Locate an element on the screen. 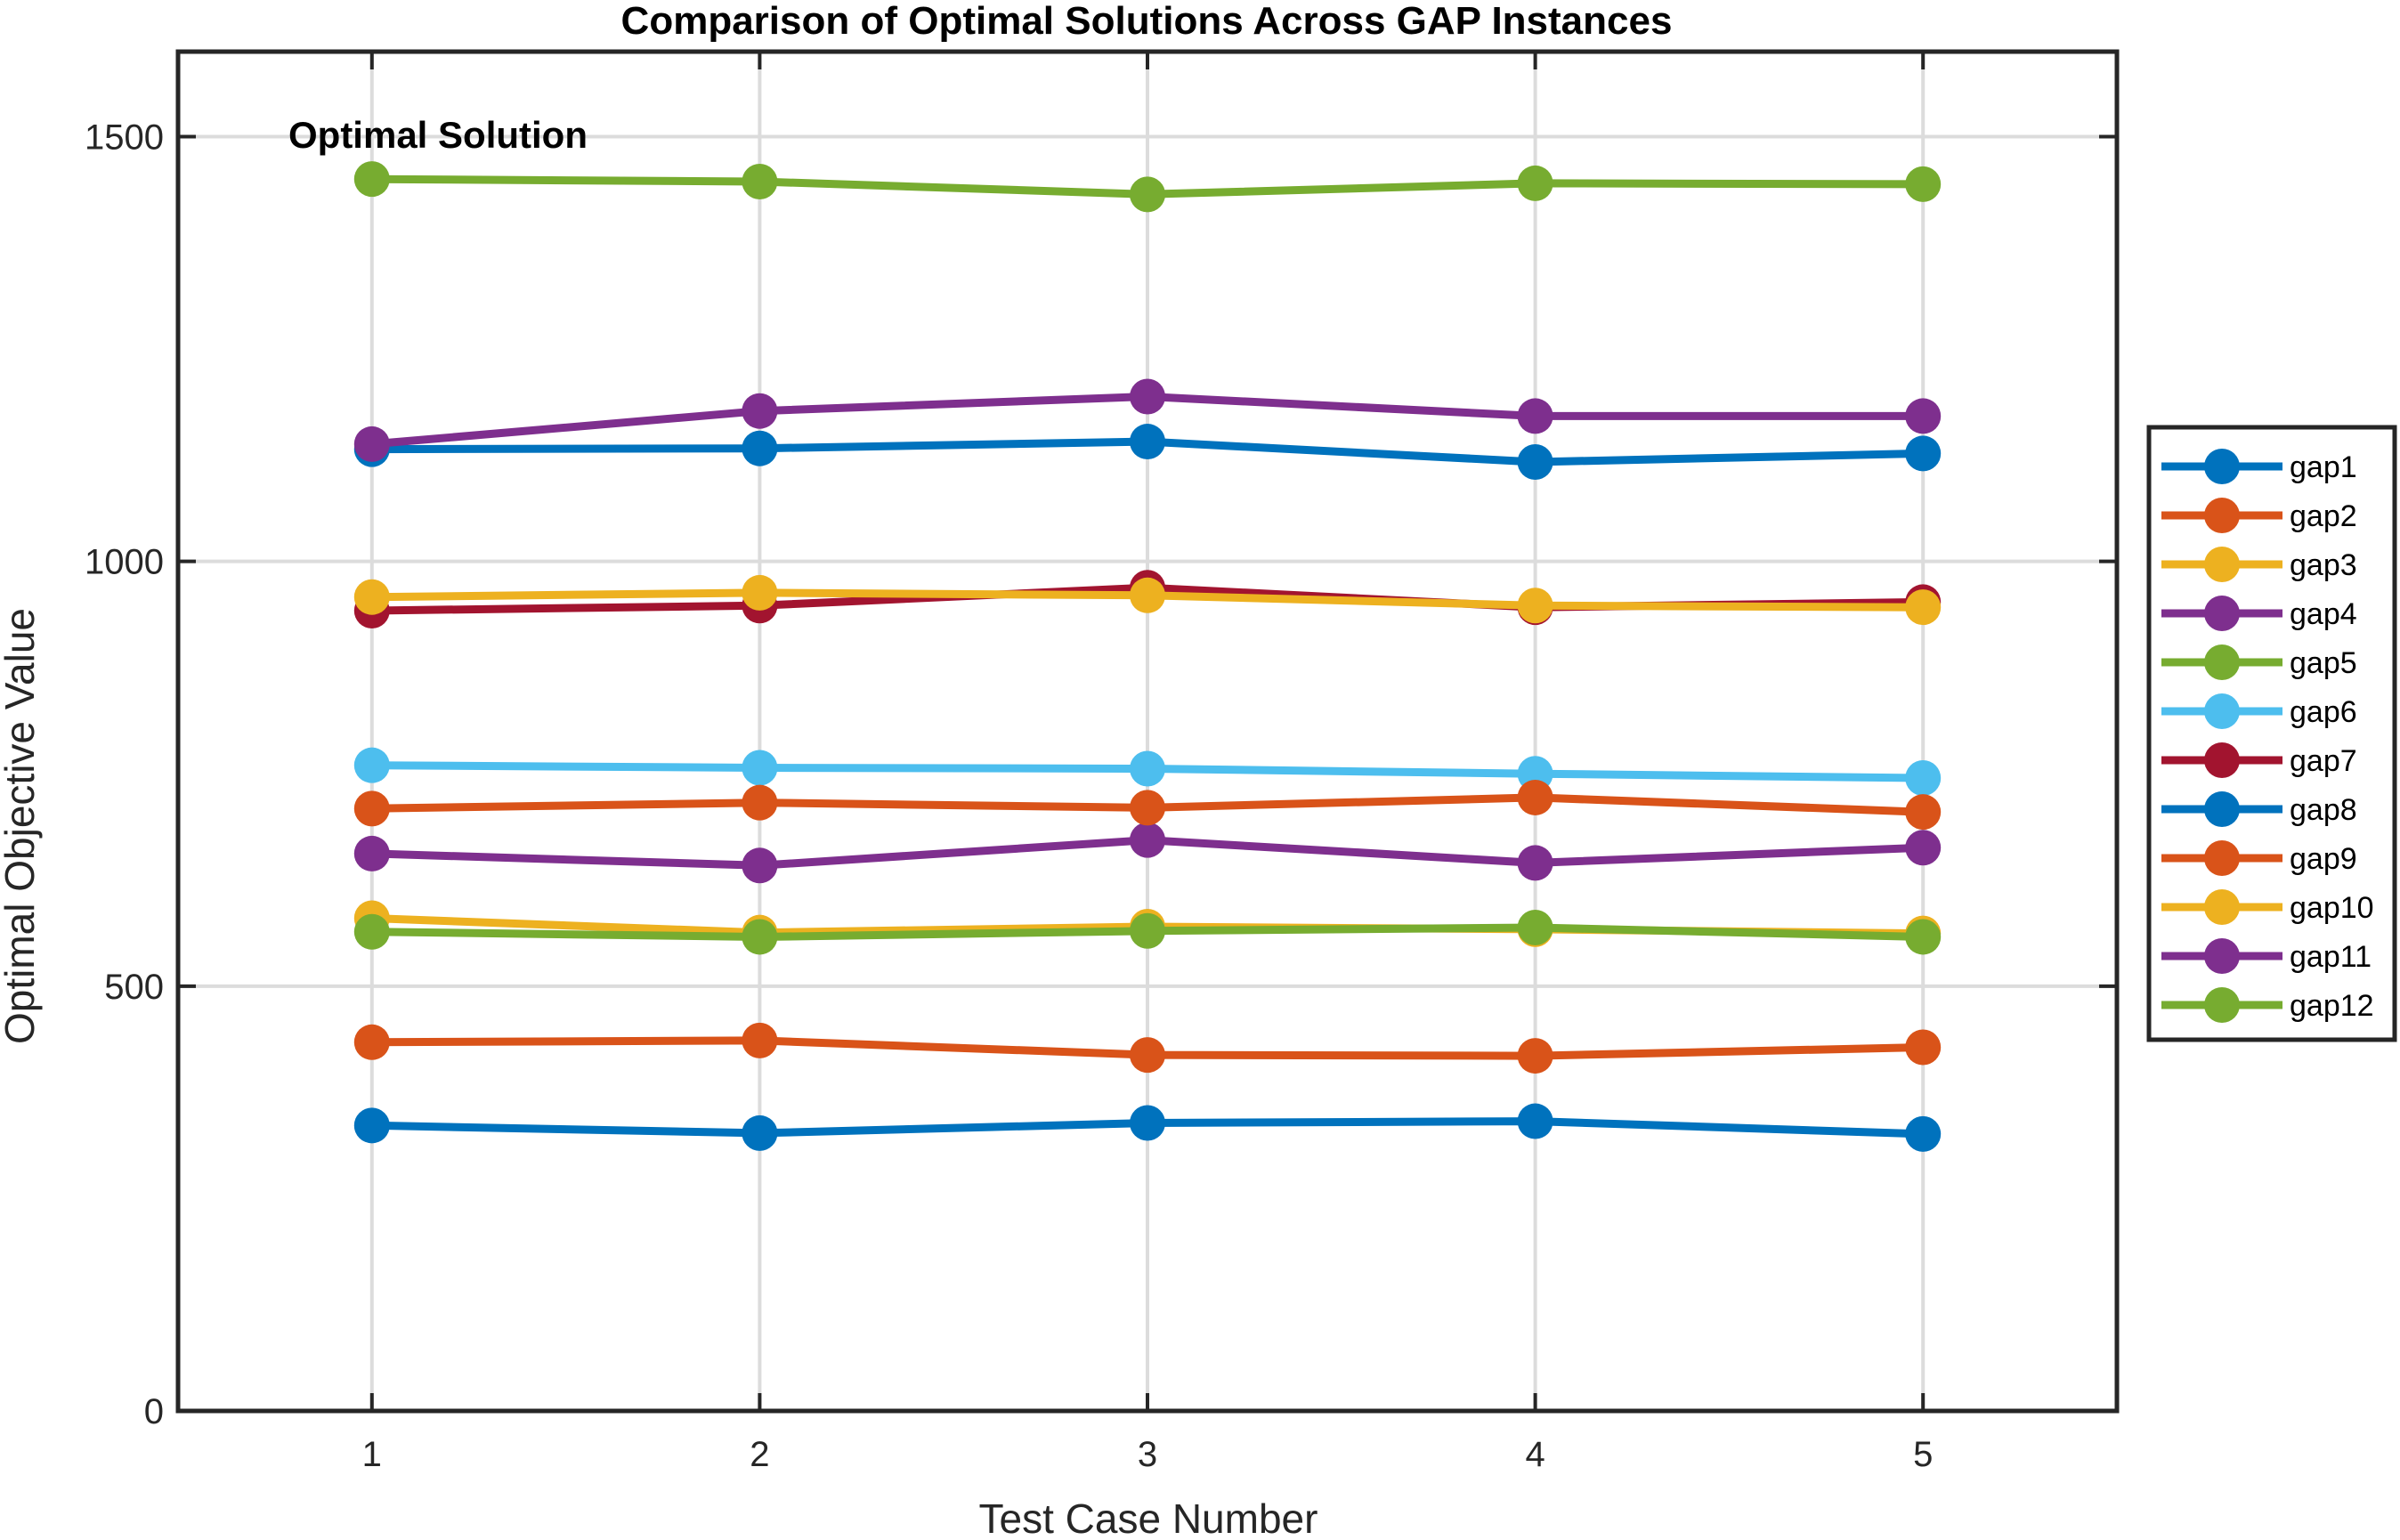  series-gap2 is located at coordinates (1147, 1048).